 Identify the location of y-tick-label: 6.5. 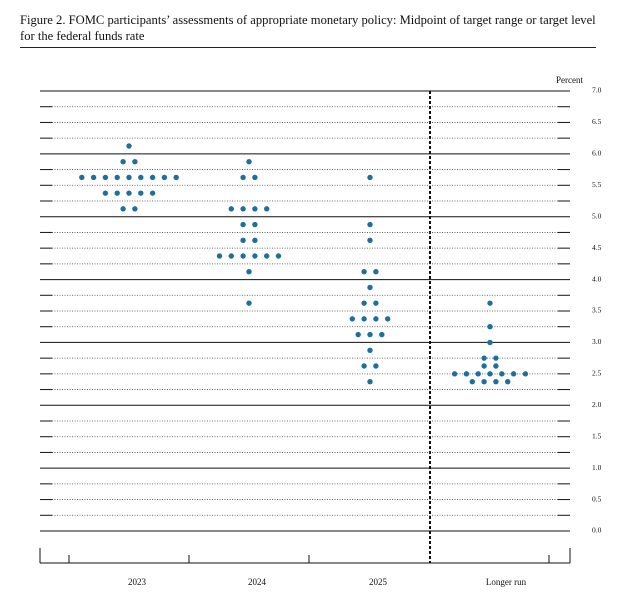
(597, 121).